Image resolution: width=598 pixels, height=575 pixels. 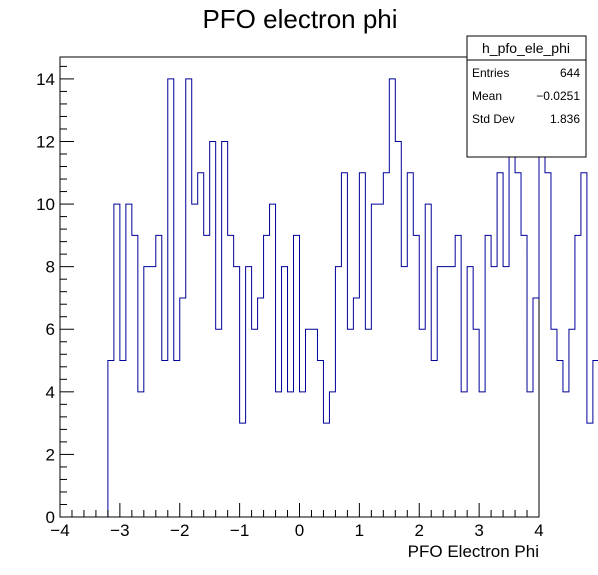 I want to click on x-tick-label: 2, so click(x=419, y=530).